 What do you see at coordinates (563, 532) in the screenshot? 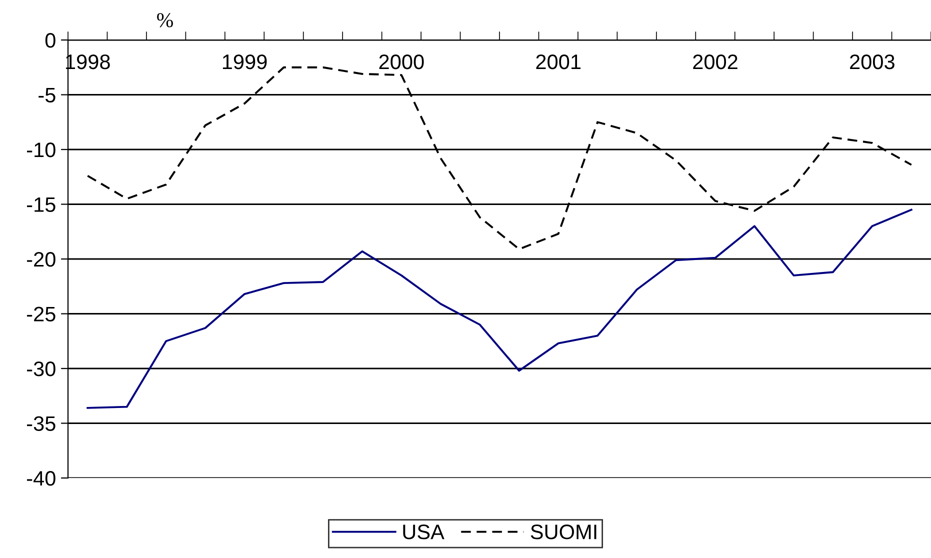
I see `legend-label: SUOMI` at bounding box center [563, 532].